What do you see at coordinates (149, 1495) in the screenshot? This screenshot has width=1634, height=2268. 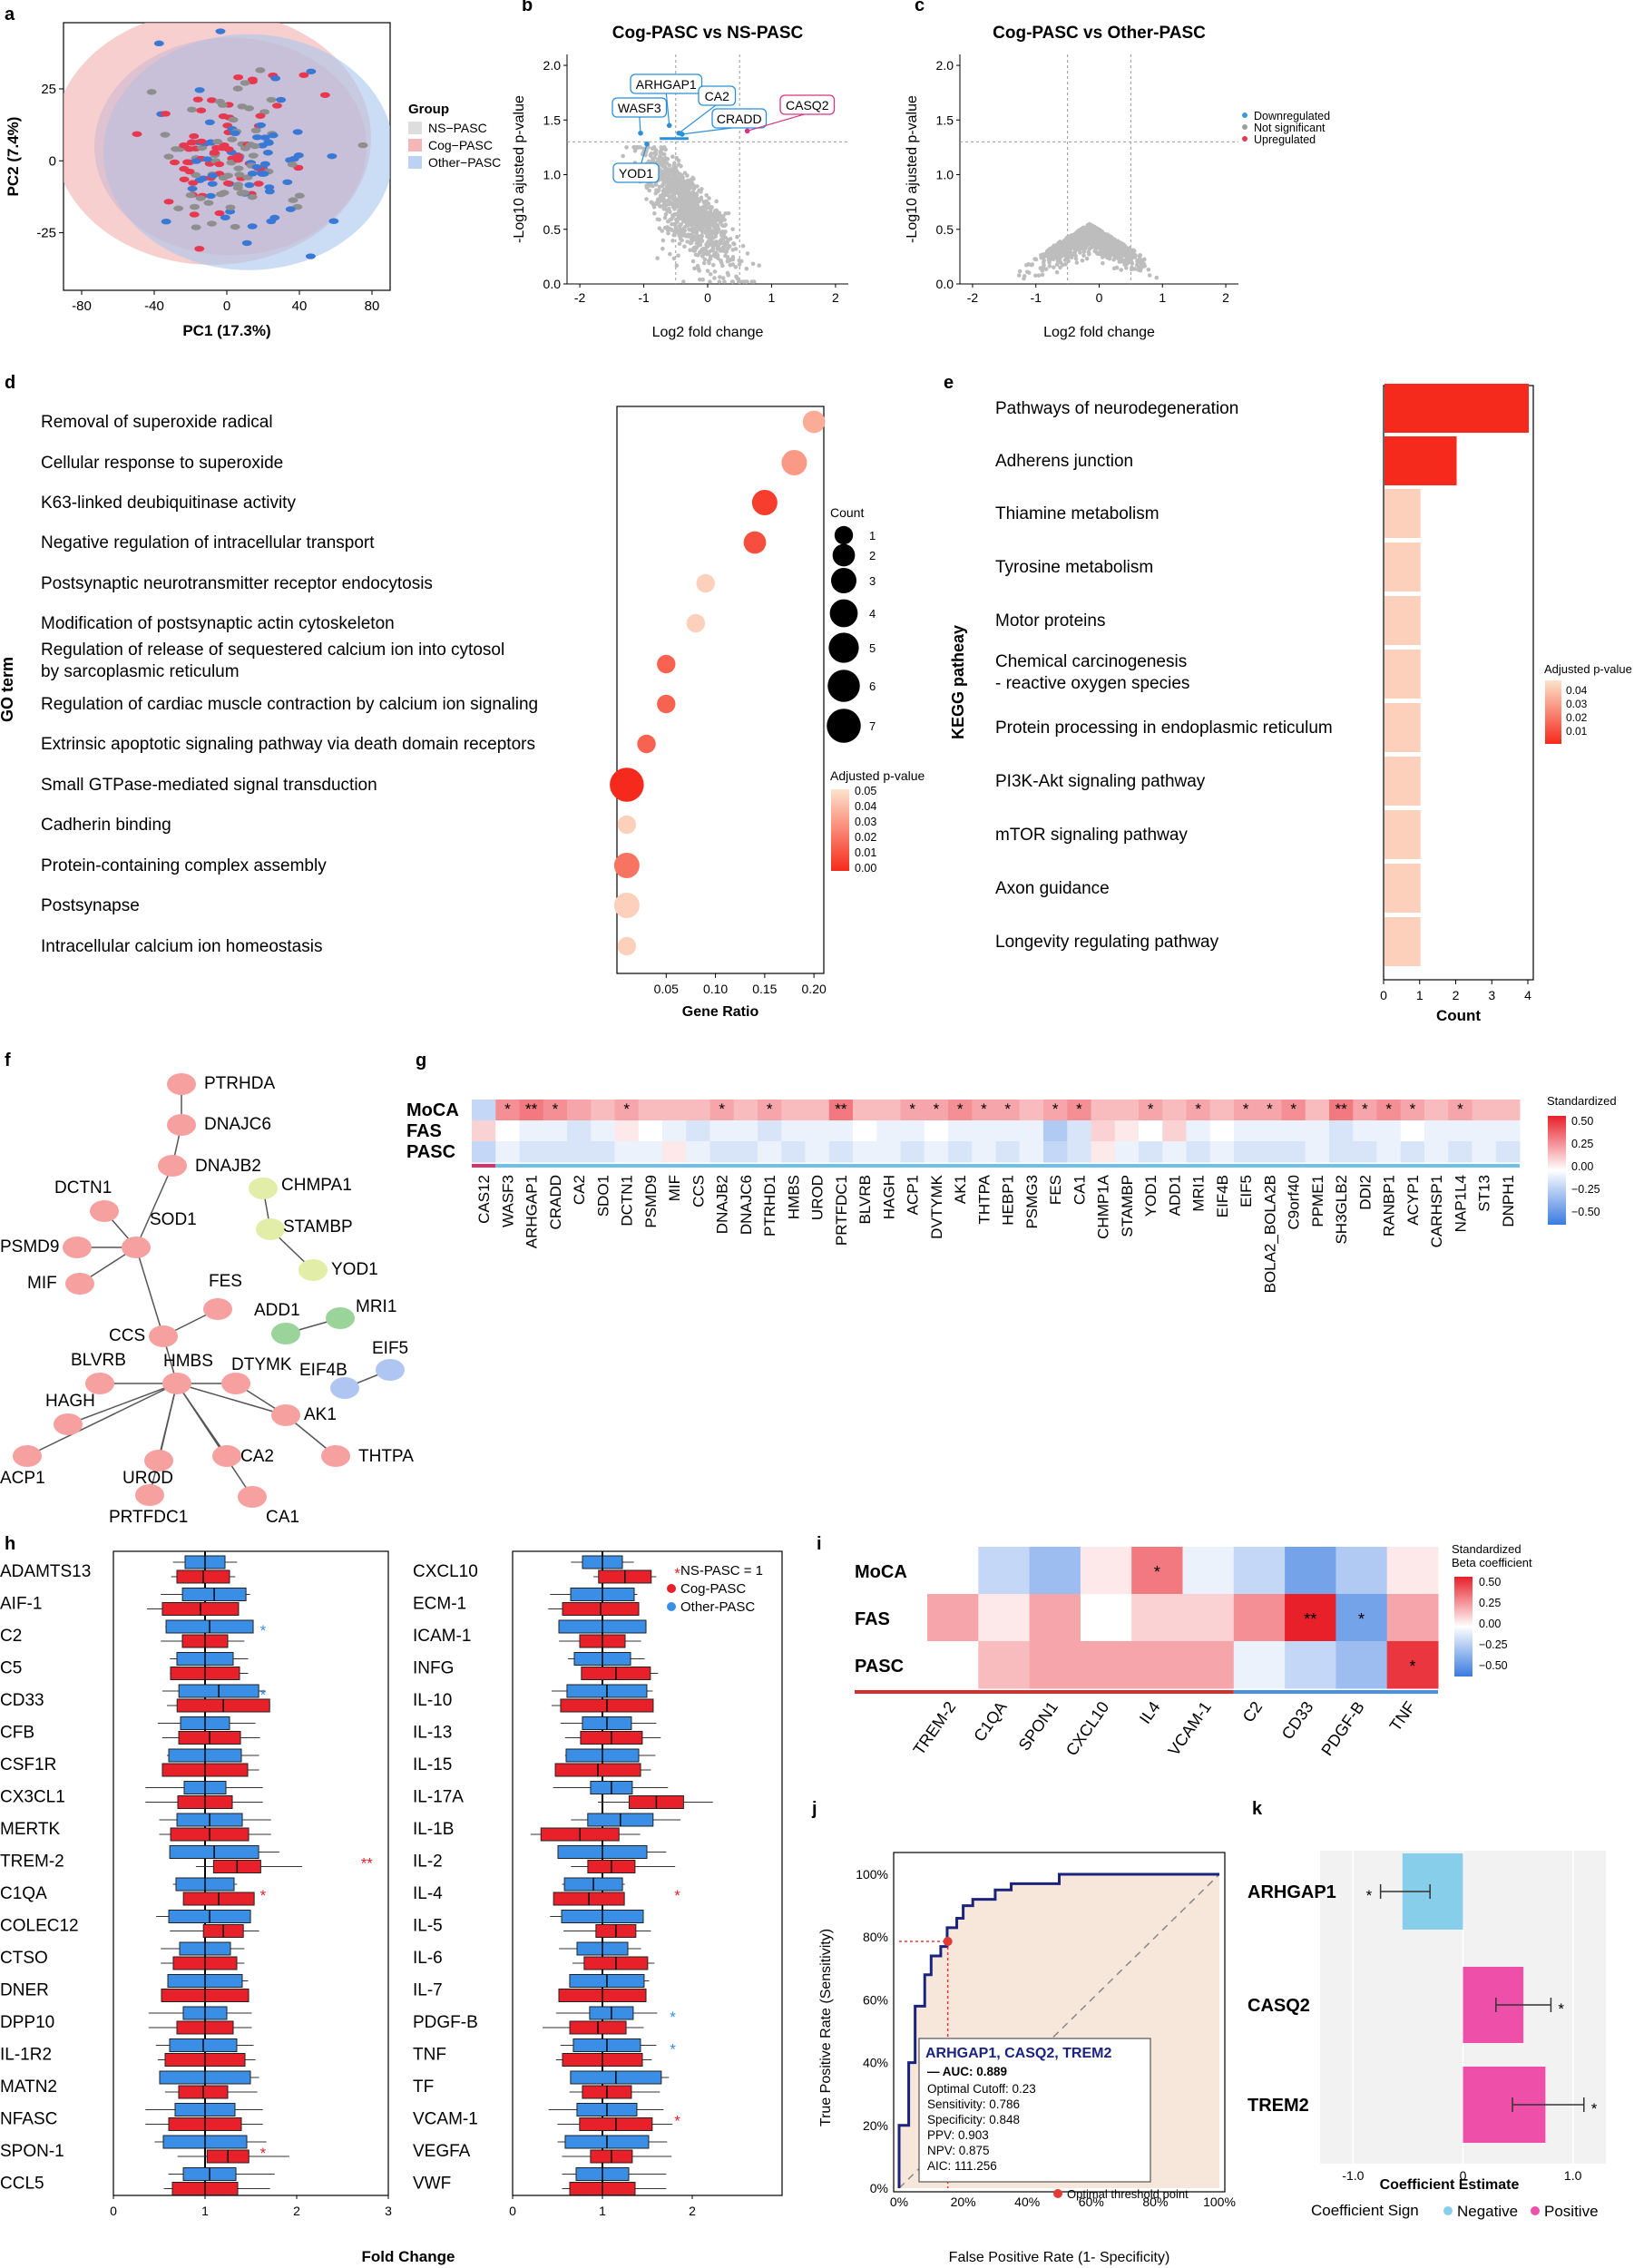 I see `network-node-prtfdc1` at bounding box center [149, 1495].